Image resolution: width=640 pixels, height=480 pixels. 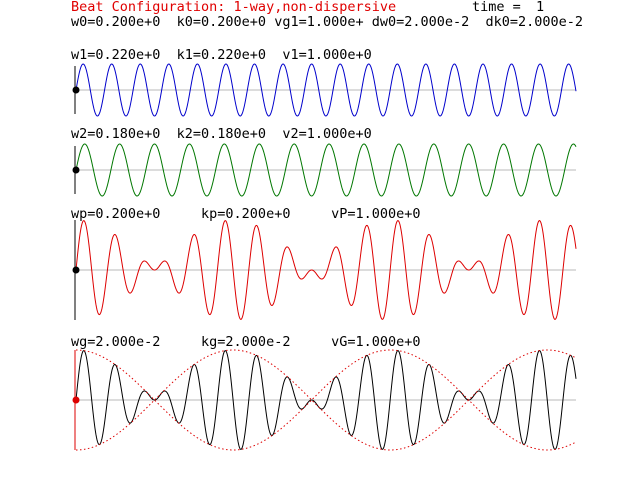 I want to click on panel-wave2, so click(x=324, y=170).